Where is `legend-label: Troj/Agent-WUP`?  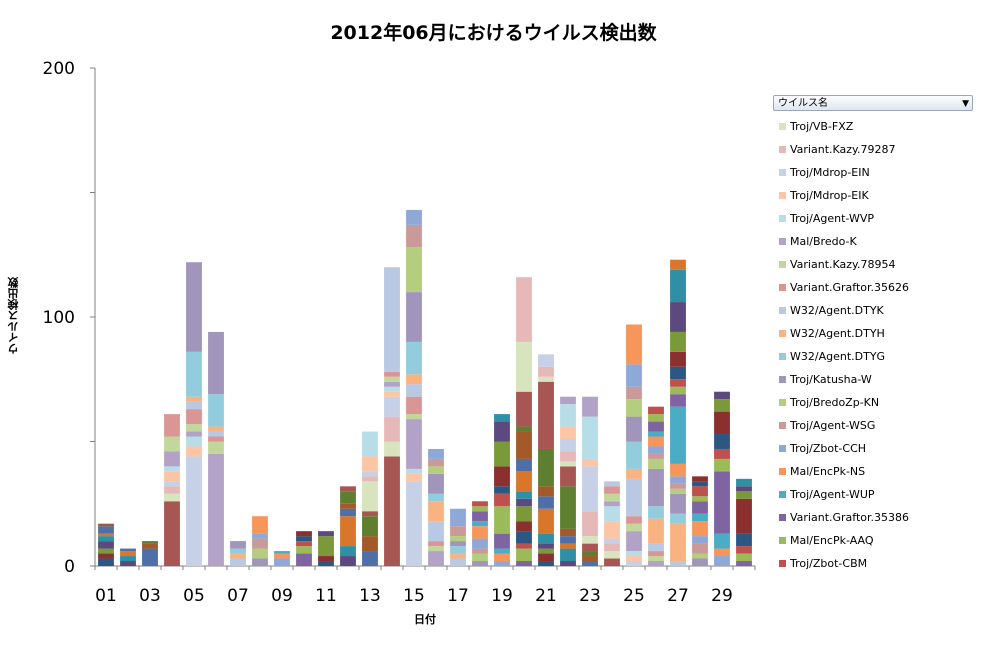
legend-label: Troj/Agent-WUP is located at coordinates (832, 494).